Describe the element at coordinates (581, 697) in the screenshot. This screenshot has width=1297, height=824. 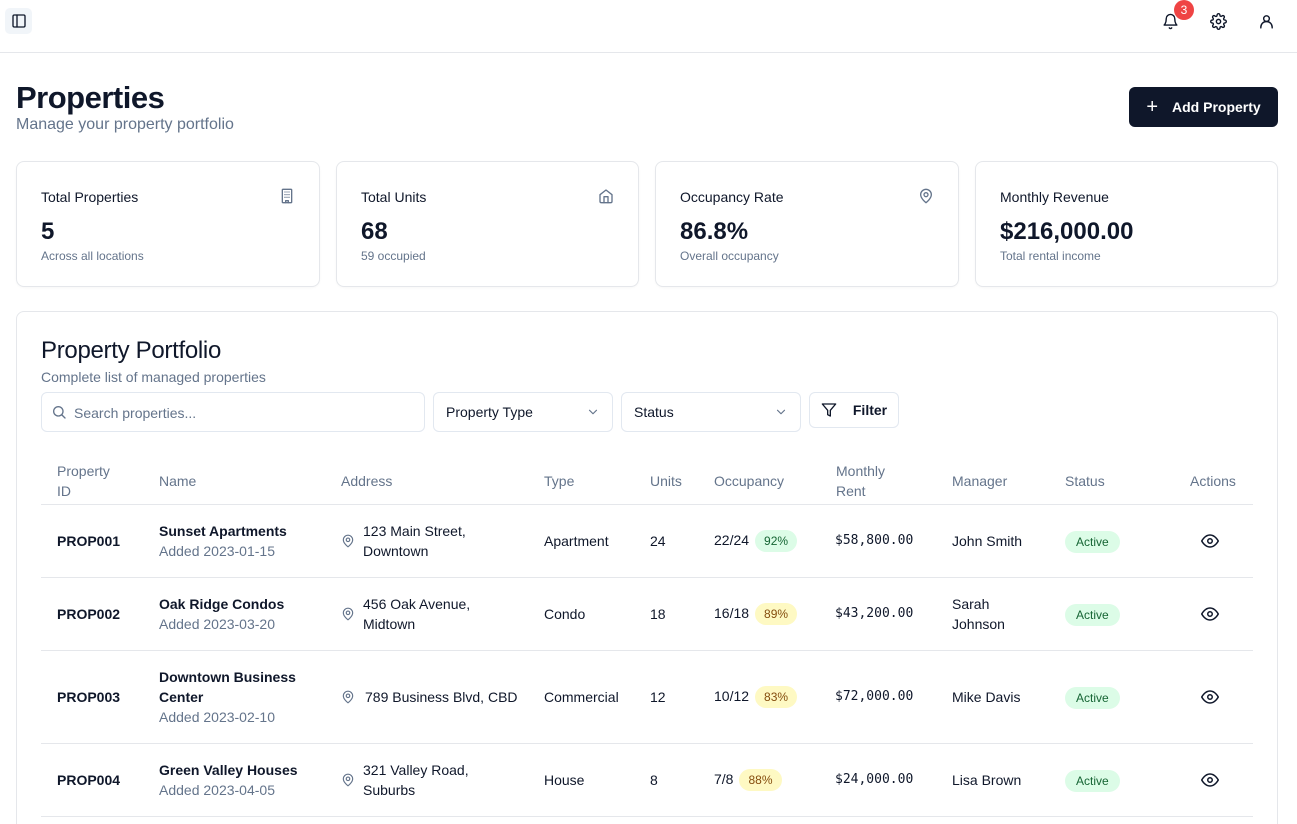
I see `property-type: Commercial` at that location.